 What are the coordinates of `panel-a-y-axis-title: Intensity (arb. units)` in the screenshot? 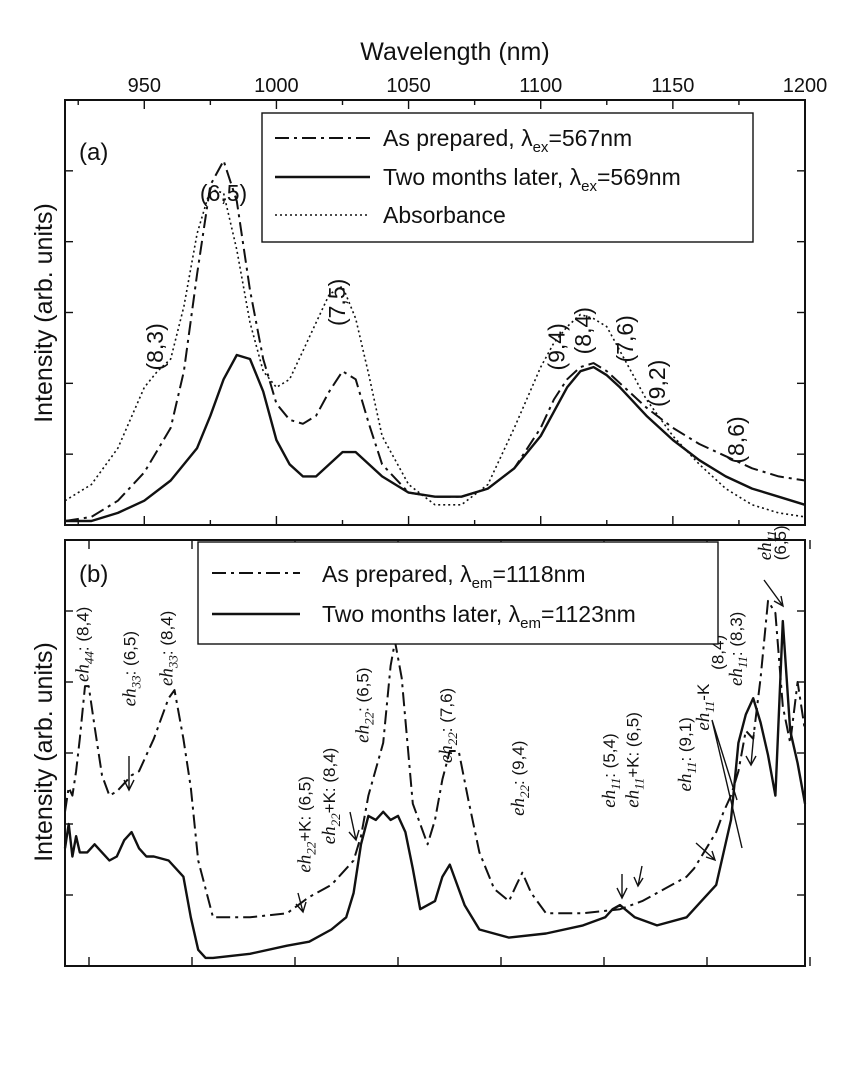 It's located at (44, 313).